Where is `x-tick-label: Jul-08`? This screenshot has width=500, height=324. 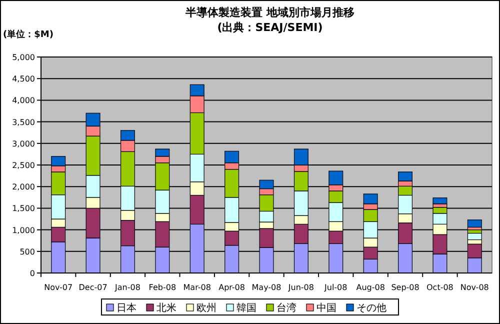 x-tick-label: Jul-08 is located at coordinates (336, 287).